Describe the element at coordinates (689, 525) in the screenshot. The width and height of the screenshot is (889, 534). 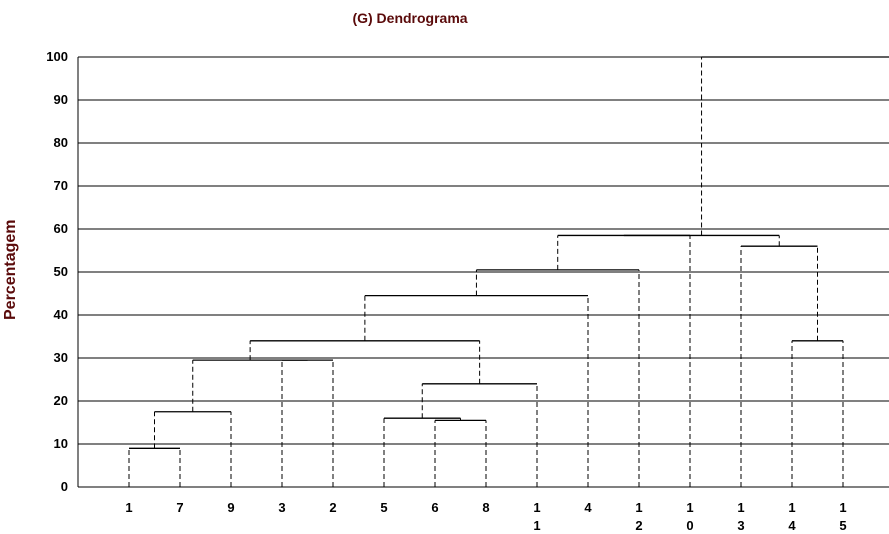
I see `x-tick-label: 0` at that location.